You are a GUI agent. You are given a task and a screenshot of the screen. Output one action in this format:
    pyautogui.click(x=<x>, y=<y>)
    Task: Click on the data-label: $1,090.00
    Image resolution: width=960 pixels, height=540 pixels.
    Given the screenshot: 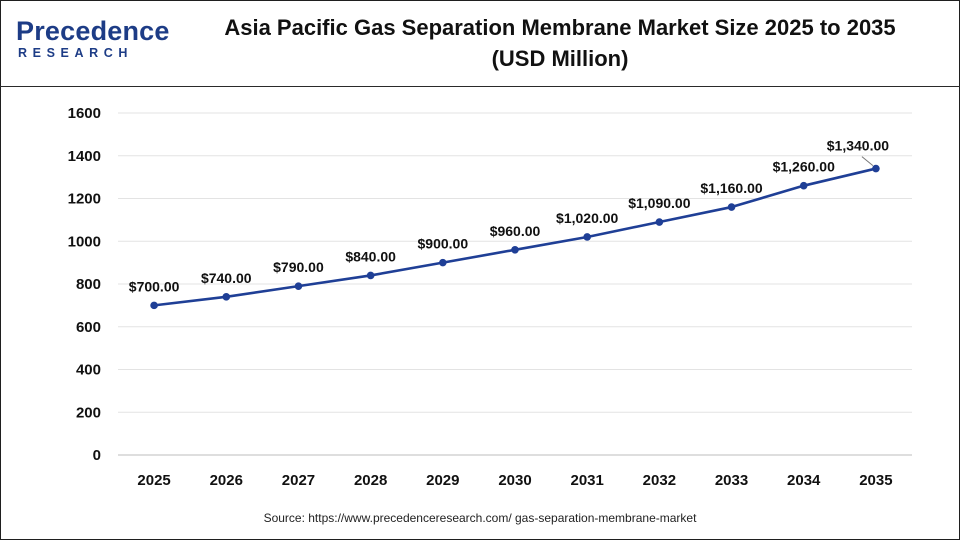 What is the action you would take?
    pyautogui.click(x=659, y=203)
    